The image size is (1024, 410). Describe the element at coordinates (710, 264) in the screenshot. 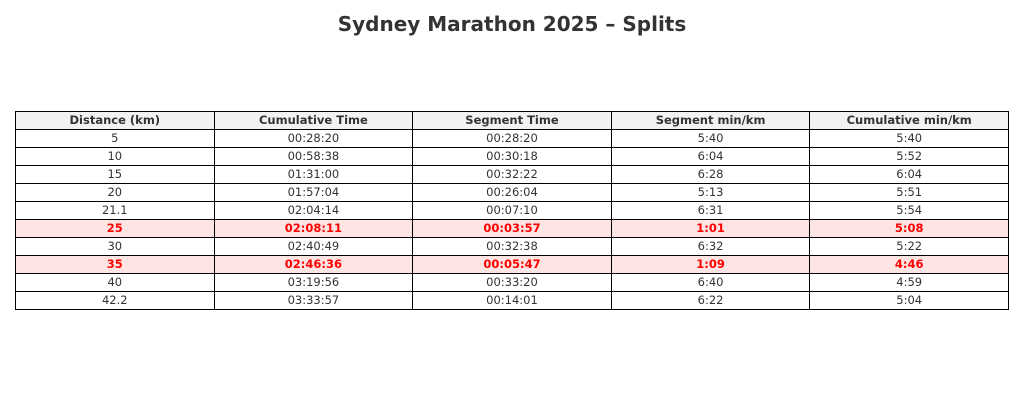

I see `segment-pace-cell: 1:09` at that location.